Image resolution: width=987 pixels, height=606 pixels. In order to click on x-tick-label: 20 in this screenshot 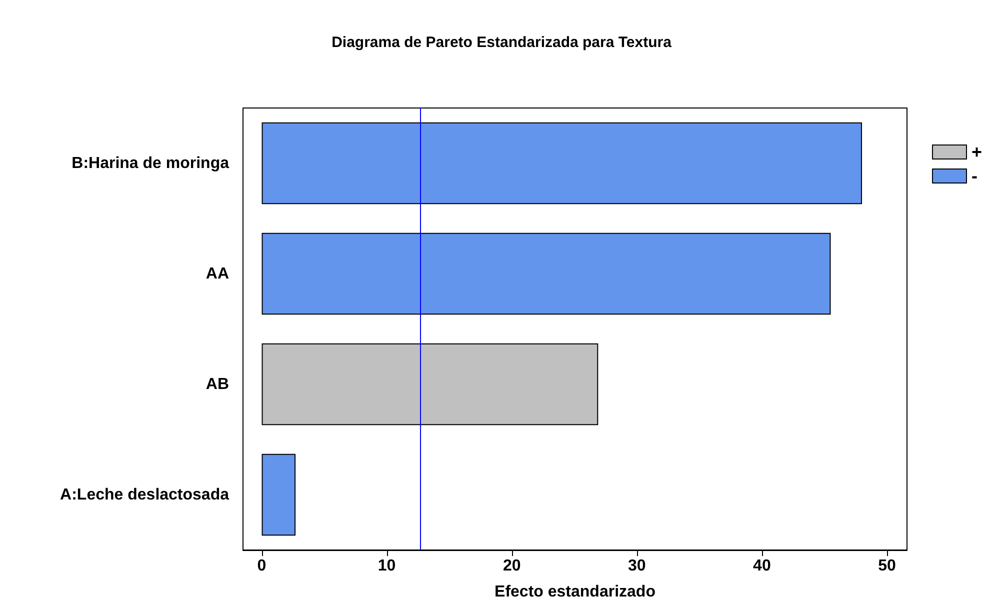, I will do `click(511, 566)`.